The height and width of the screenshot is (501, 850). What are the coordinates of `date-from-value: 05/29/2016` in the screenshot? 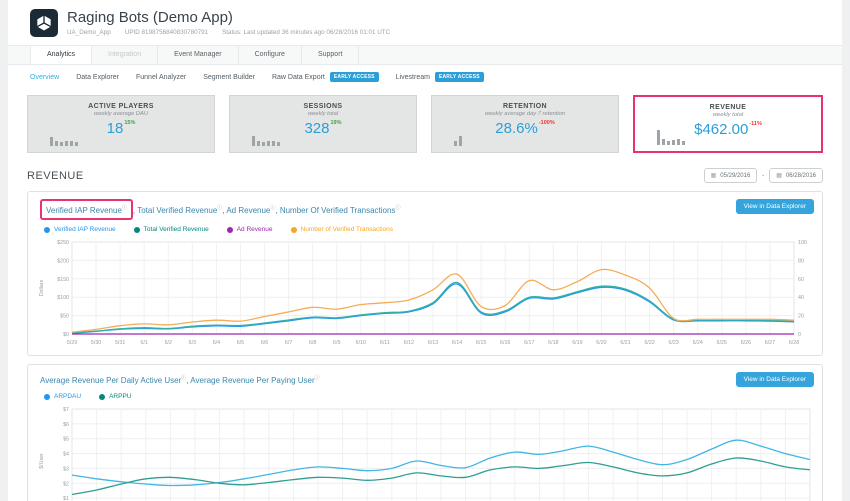 It's located at (735, 175).